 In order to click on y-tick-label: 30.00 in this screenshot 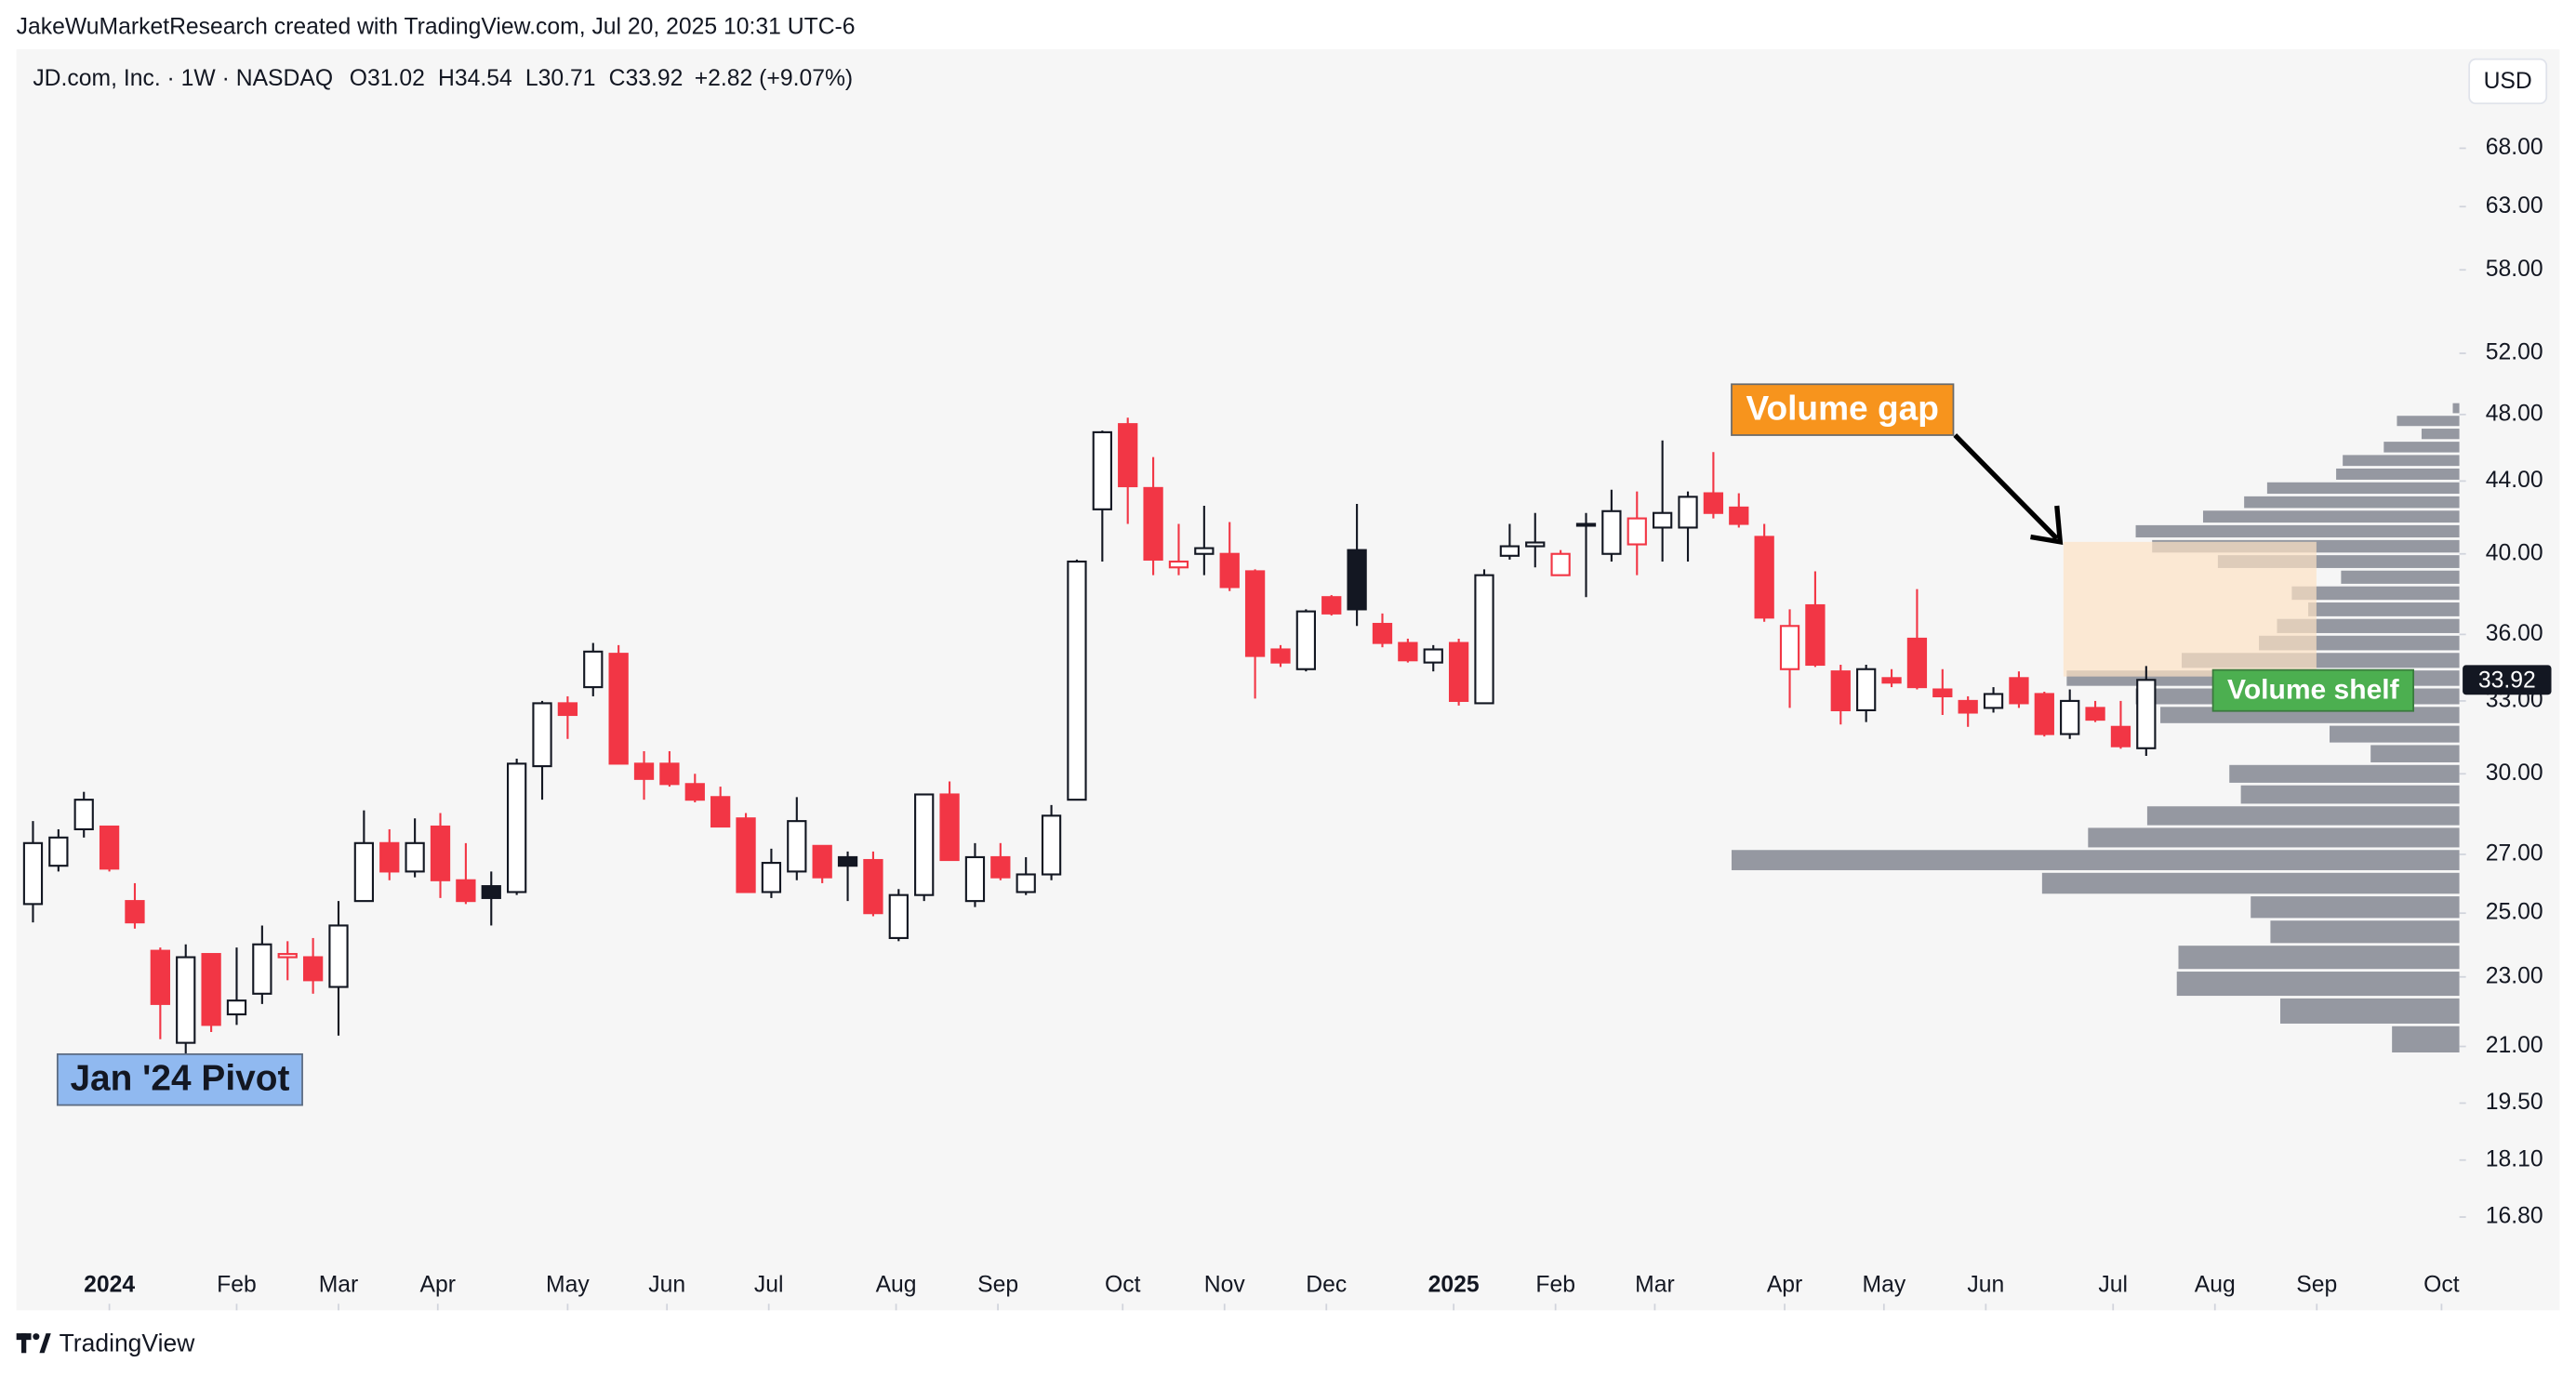, I will do `click(2514, 773)`.